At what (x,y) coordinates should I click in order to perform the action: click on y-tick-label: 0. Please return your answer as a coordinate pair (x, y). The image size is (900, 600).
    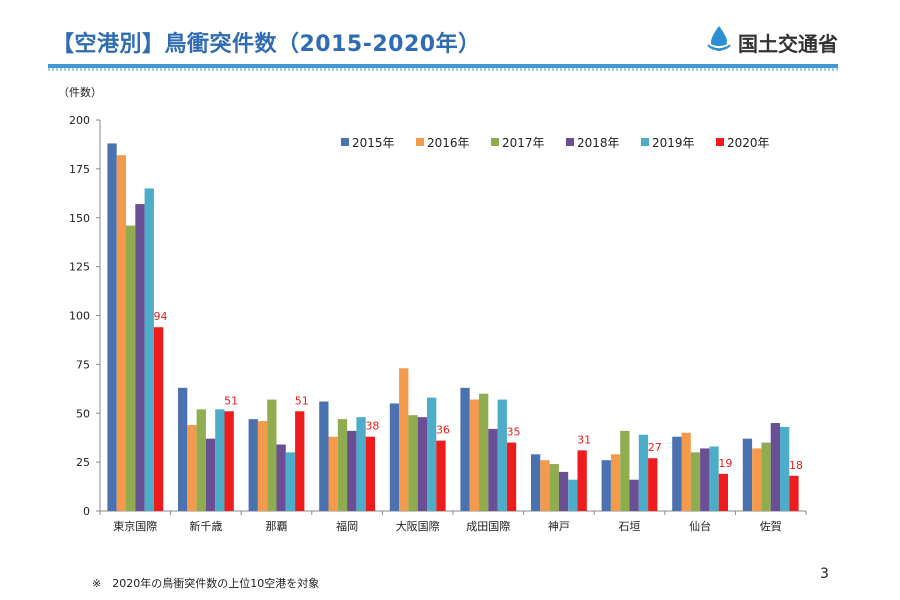
    Looking at the image, I should click on (86, 511).